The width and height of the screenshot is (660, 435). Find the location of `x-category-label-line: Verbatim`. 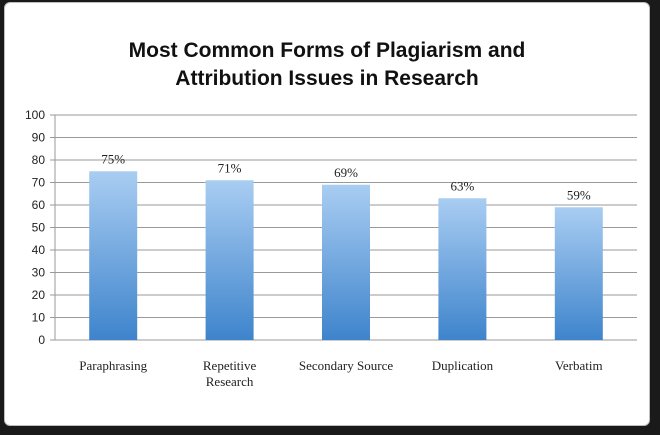

x-category-label-line: Verbatim is located at coordinates (579, 365).